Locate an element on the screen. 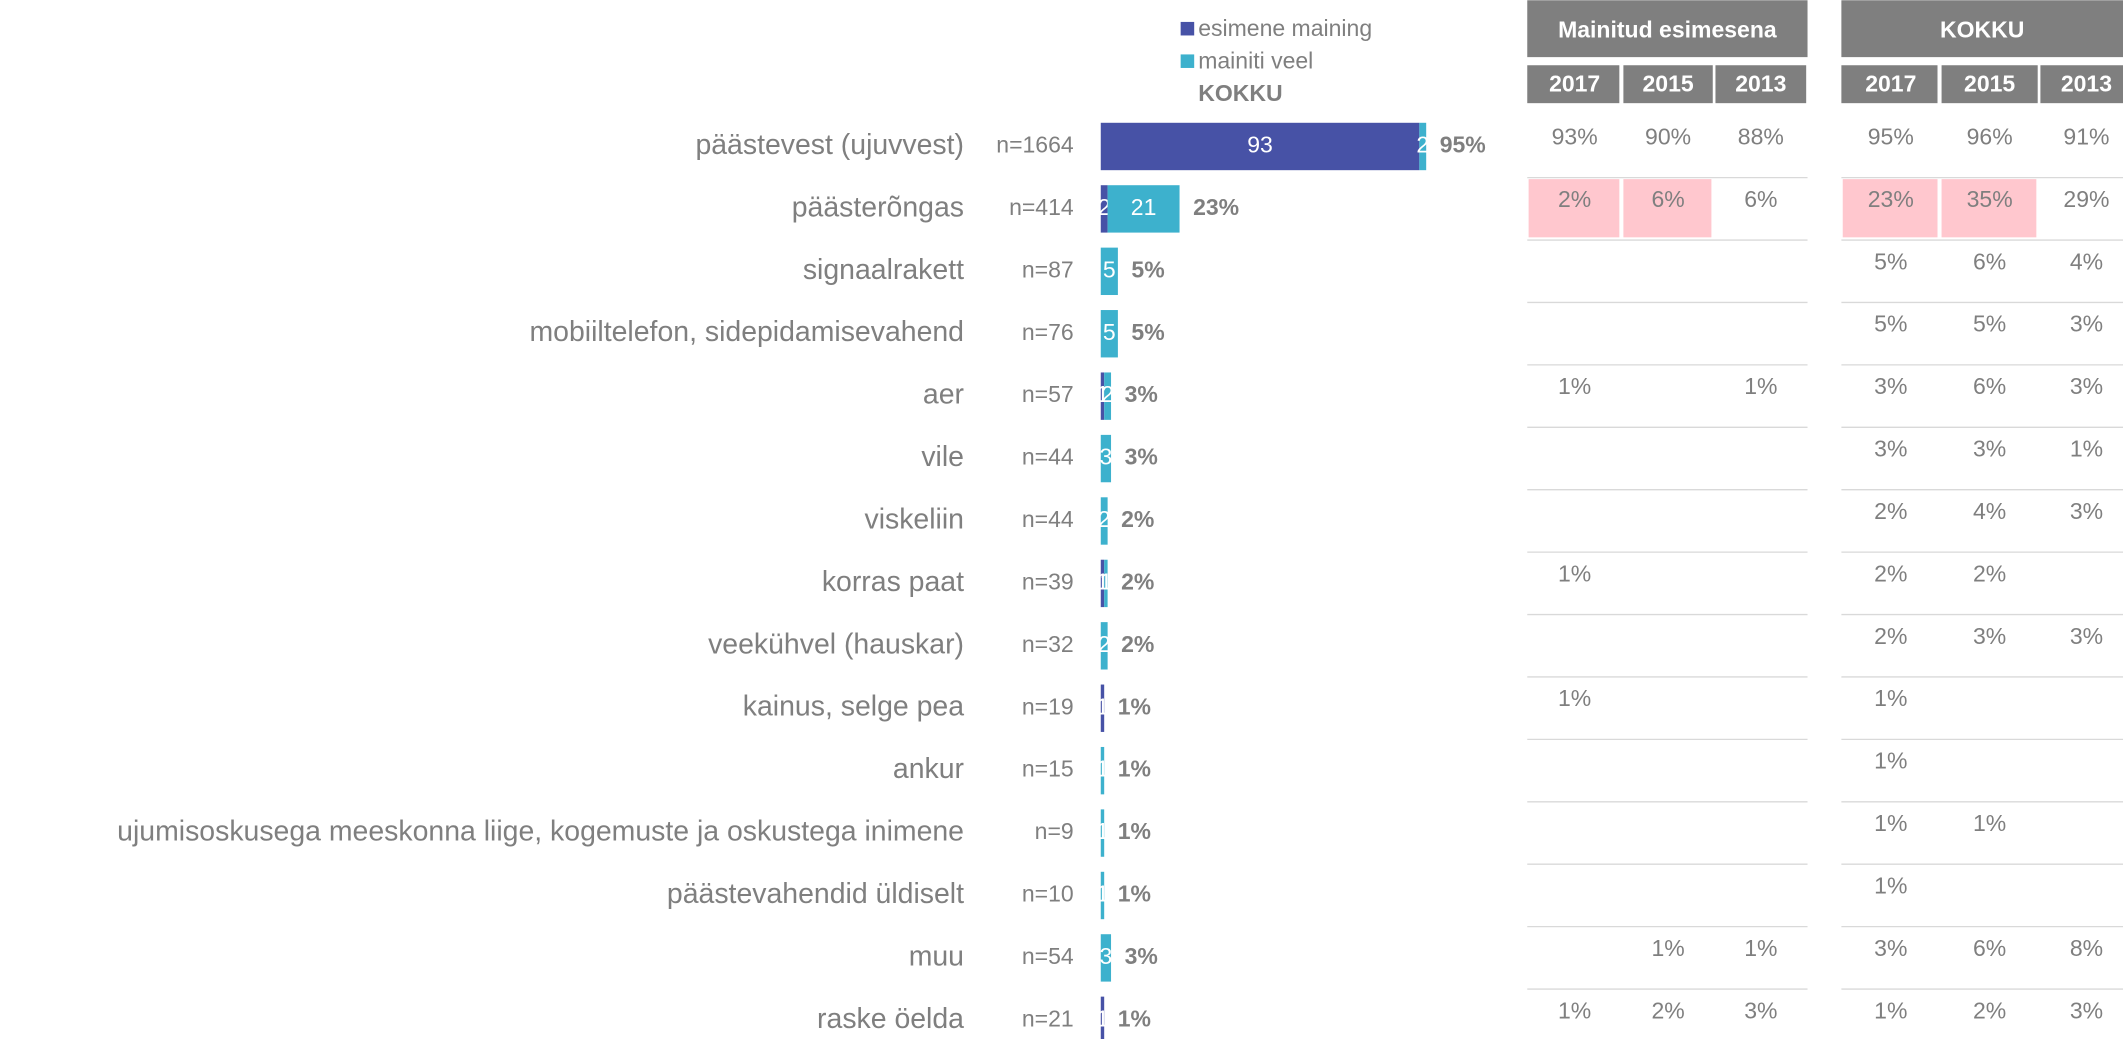  n-label: n=414 is located at coordinates (1041, 207).